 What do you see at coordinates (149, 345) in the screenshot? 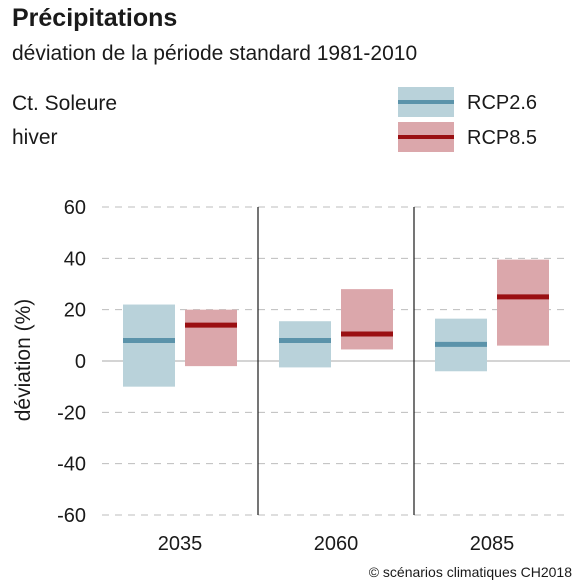
I see `range-box-rcp26-2035` at bounding box center [149, 345].